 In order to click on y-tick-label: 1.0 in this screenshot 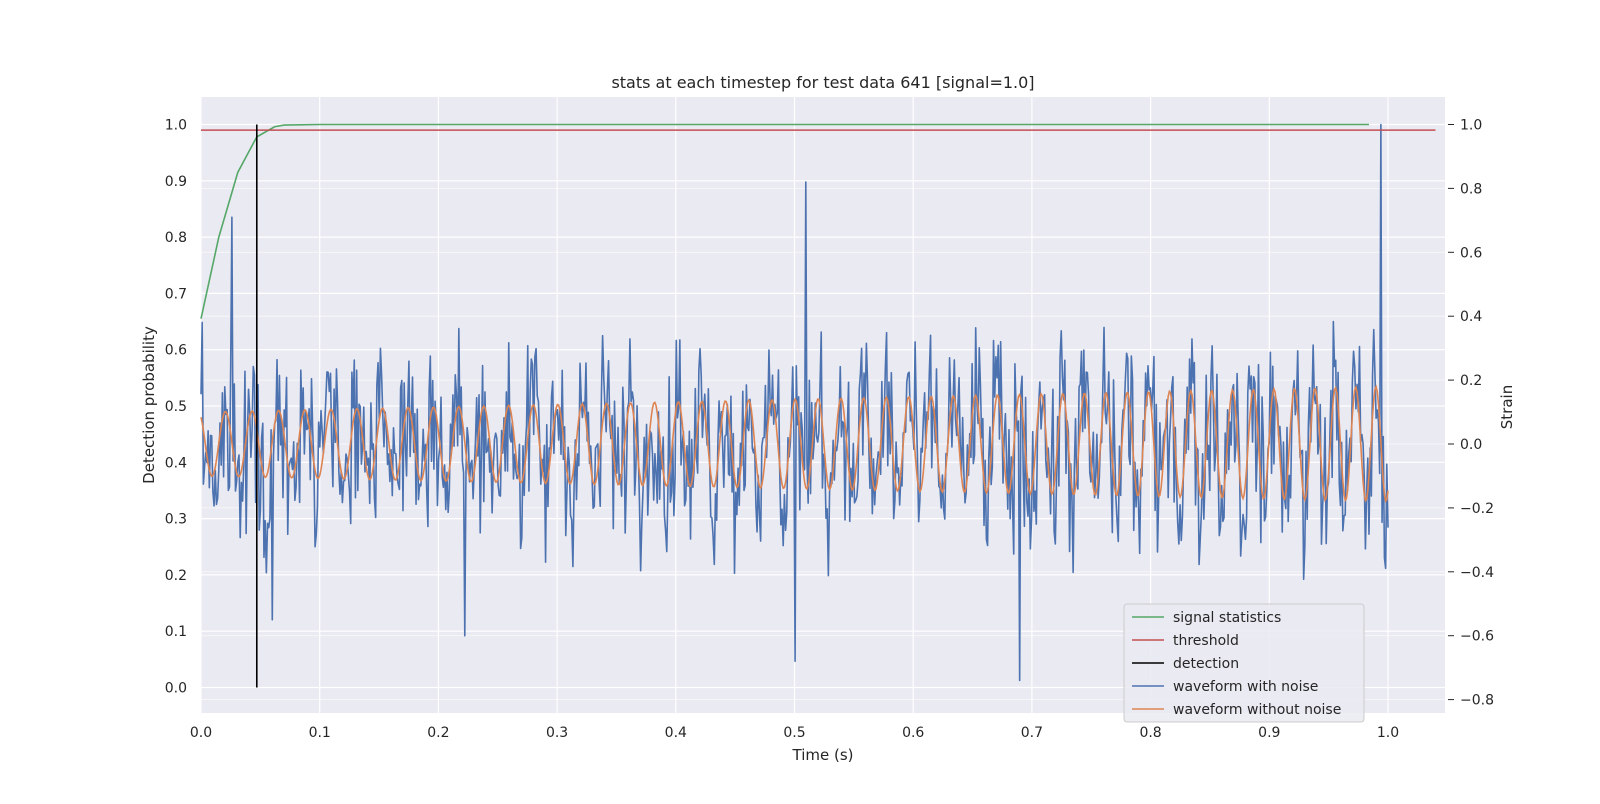, I will do `click(176, 126)`.